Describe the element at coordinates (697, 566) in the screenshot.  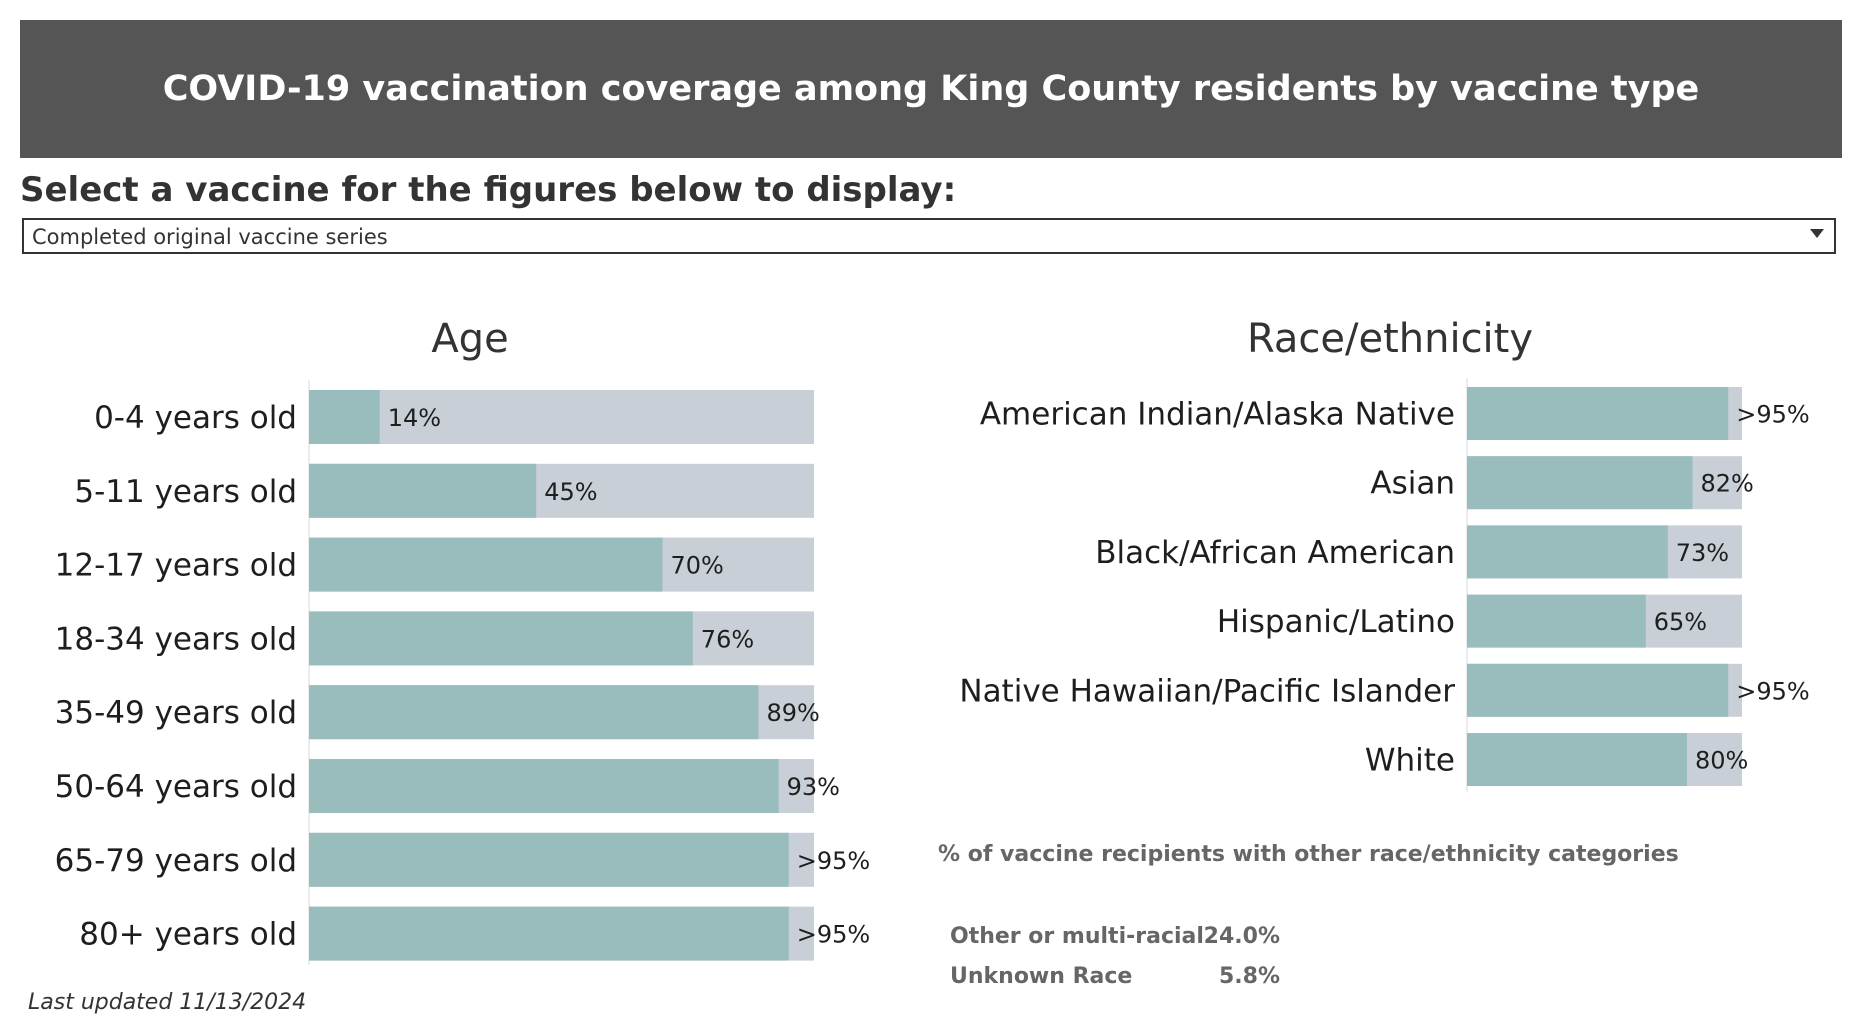
I see `age-value-label: 70%` at that location.